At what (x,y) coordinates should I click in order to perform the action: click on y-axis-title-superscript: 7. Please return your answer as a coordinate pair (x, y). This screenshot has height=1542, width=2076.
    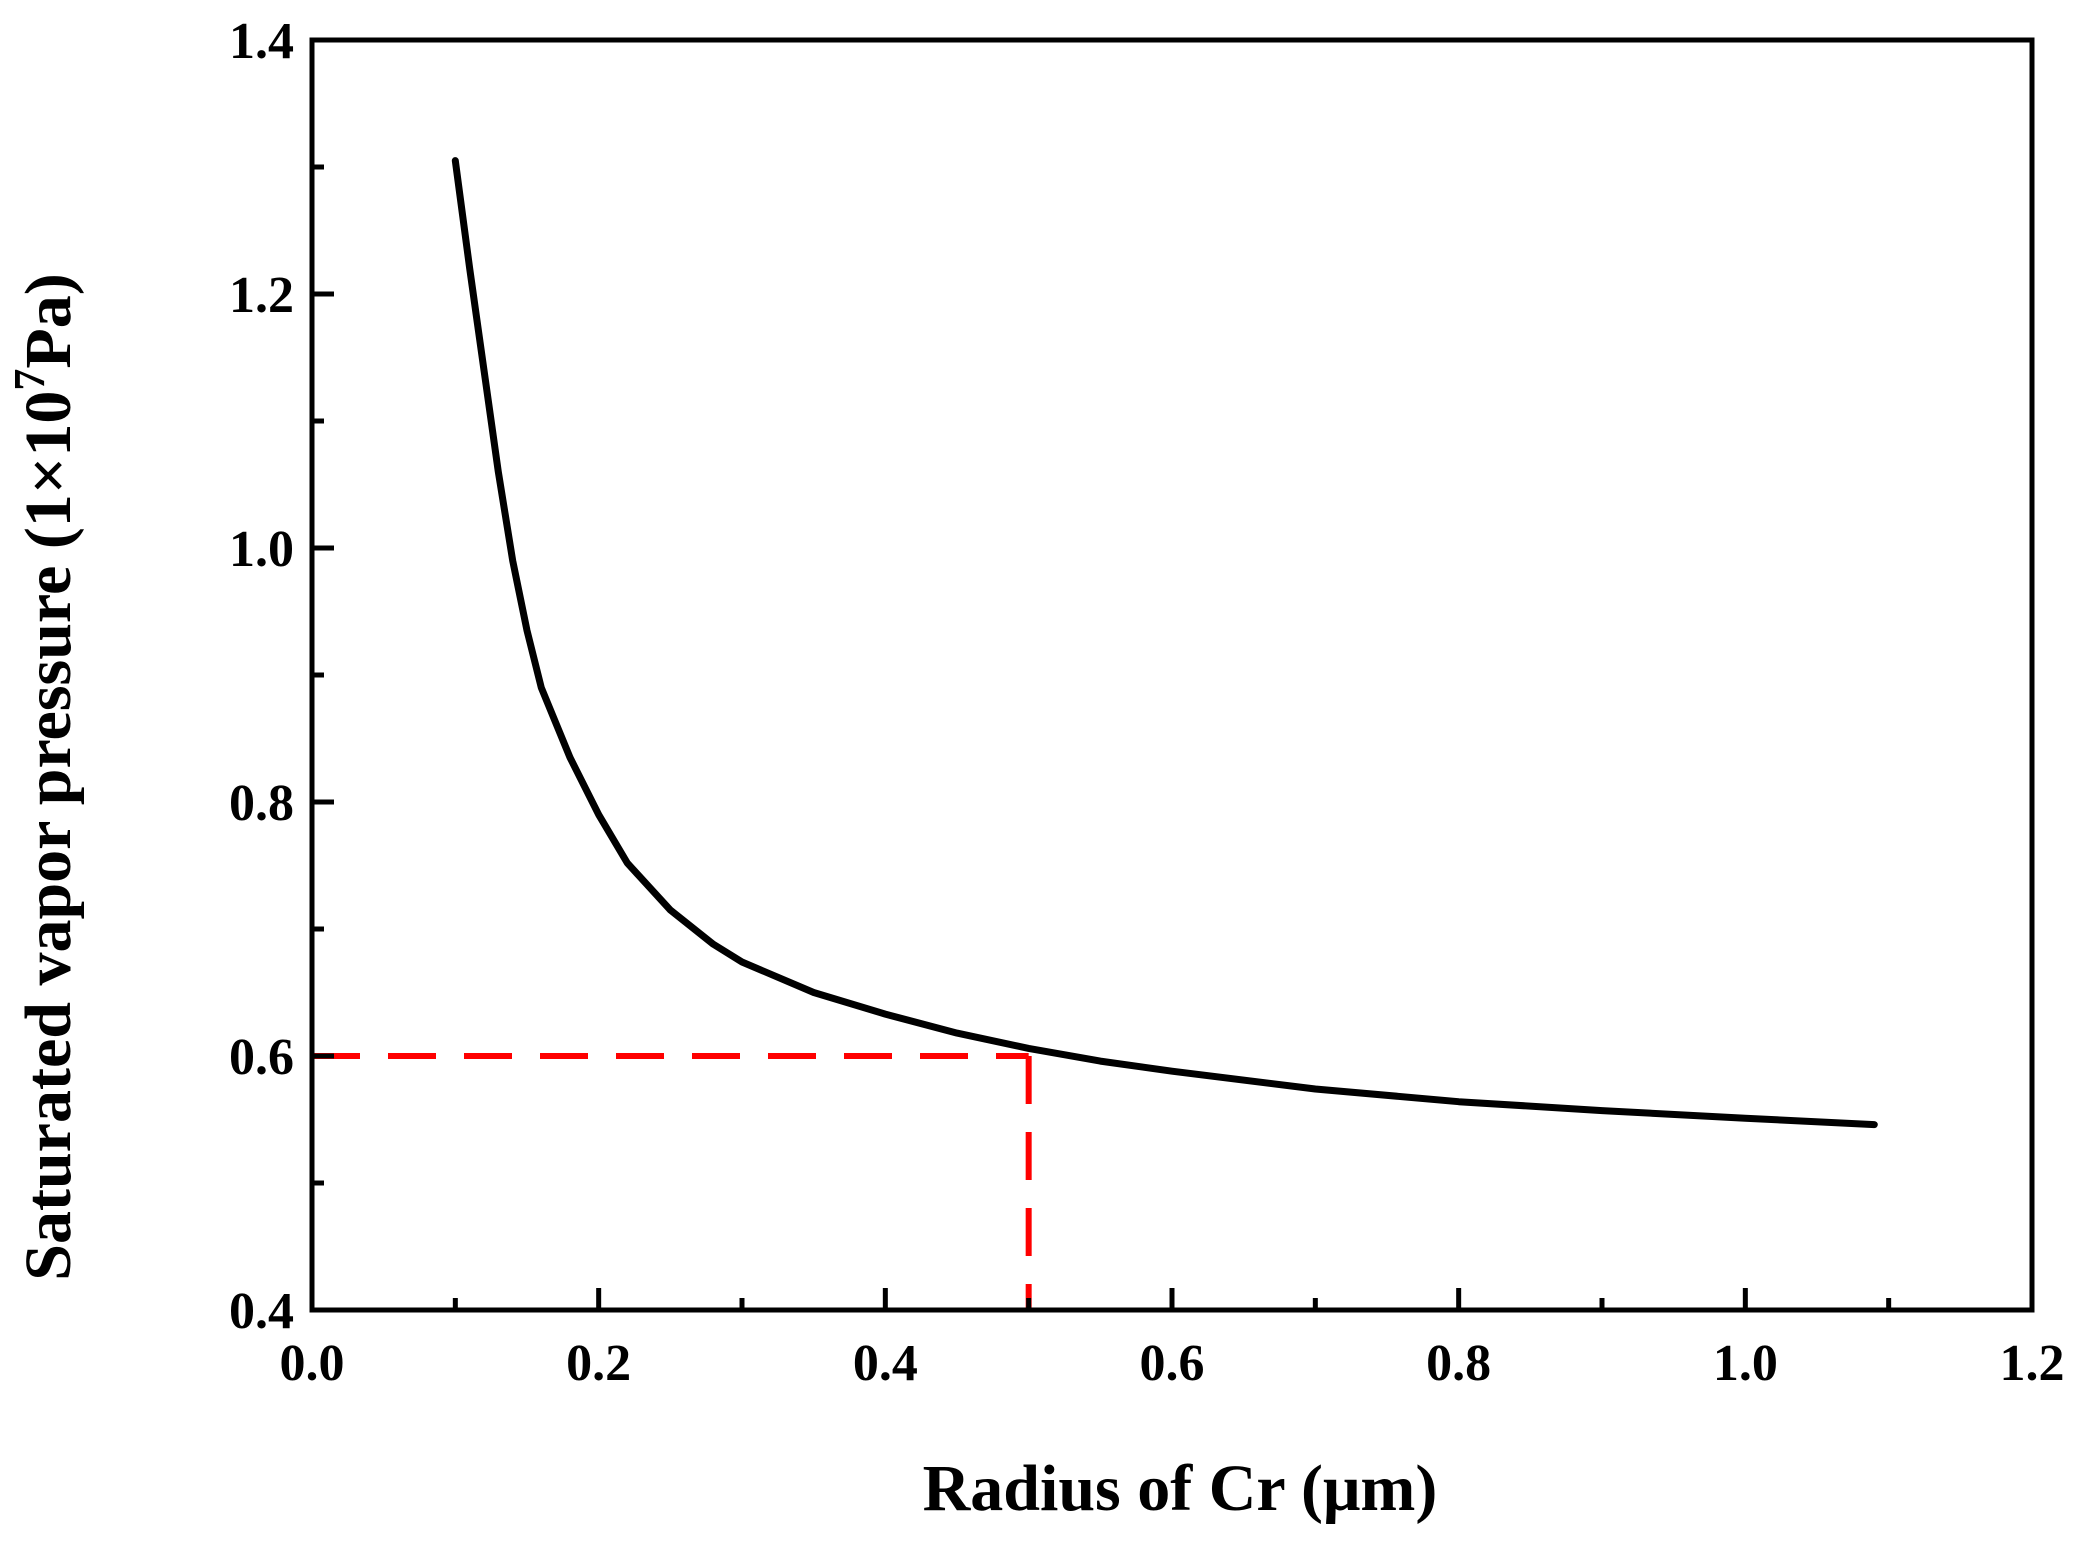
    Looking at the image, I should click on (29, 380).